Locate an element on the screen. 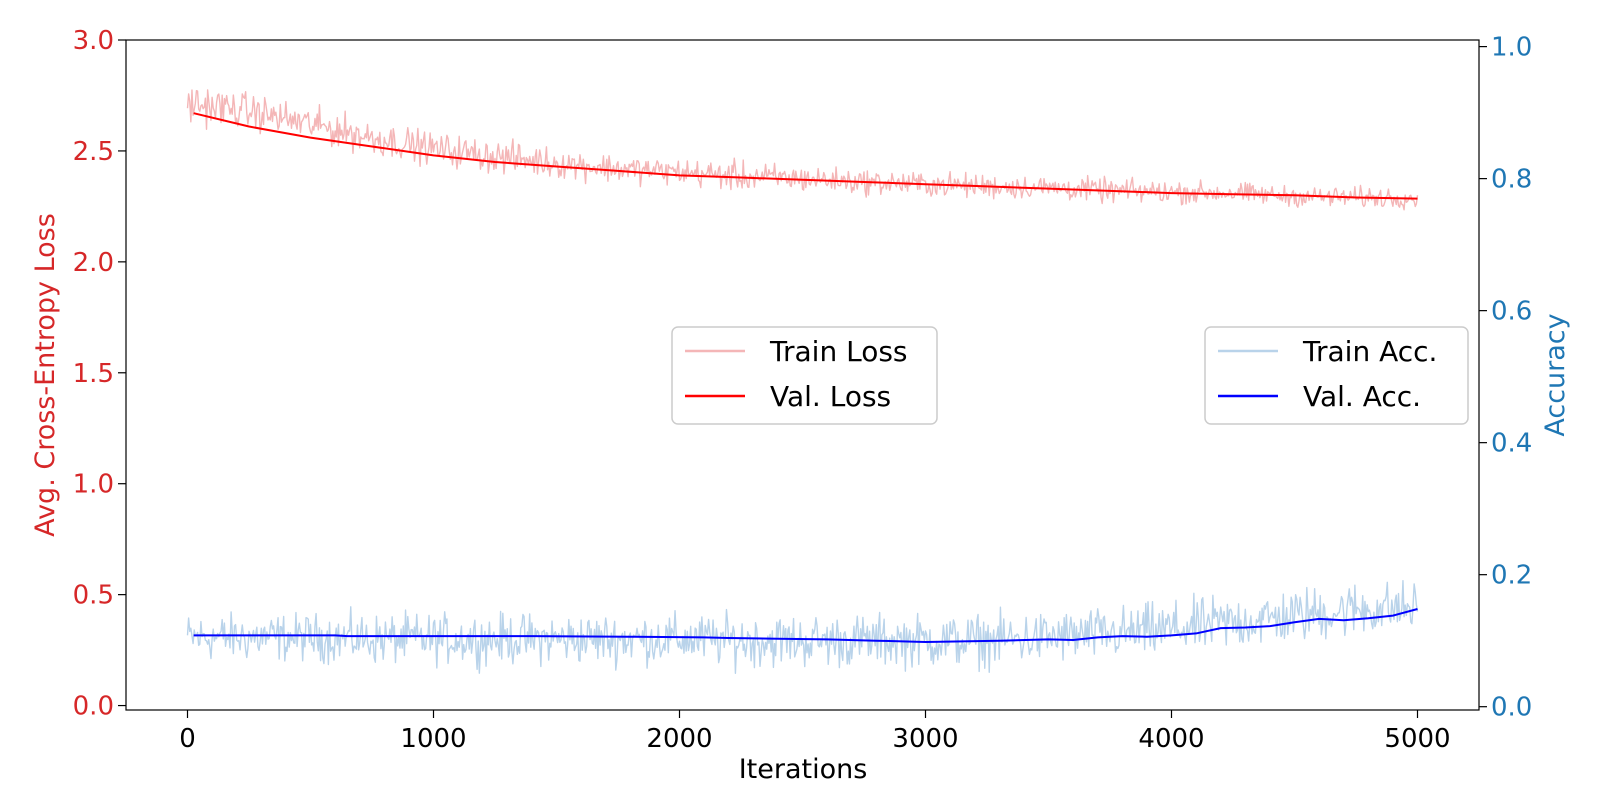 The width and height of the screenshot is (1600, 802). legend-loss: Train Loss Val. Loss is located at coordinates (804, 375).